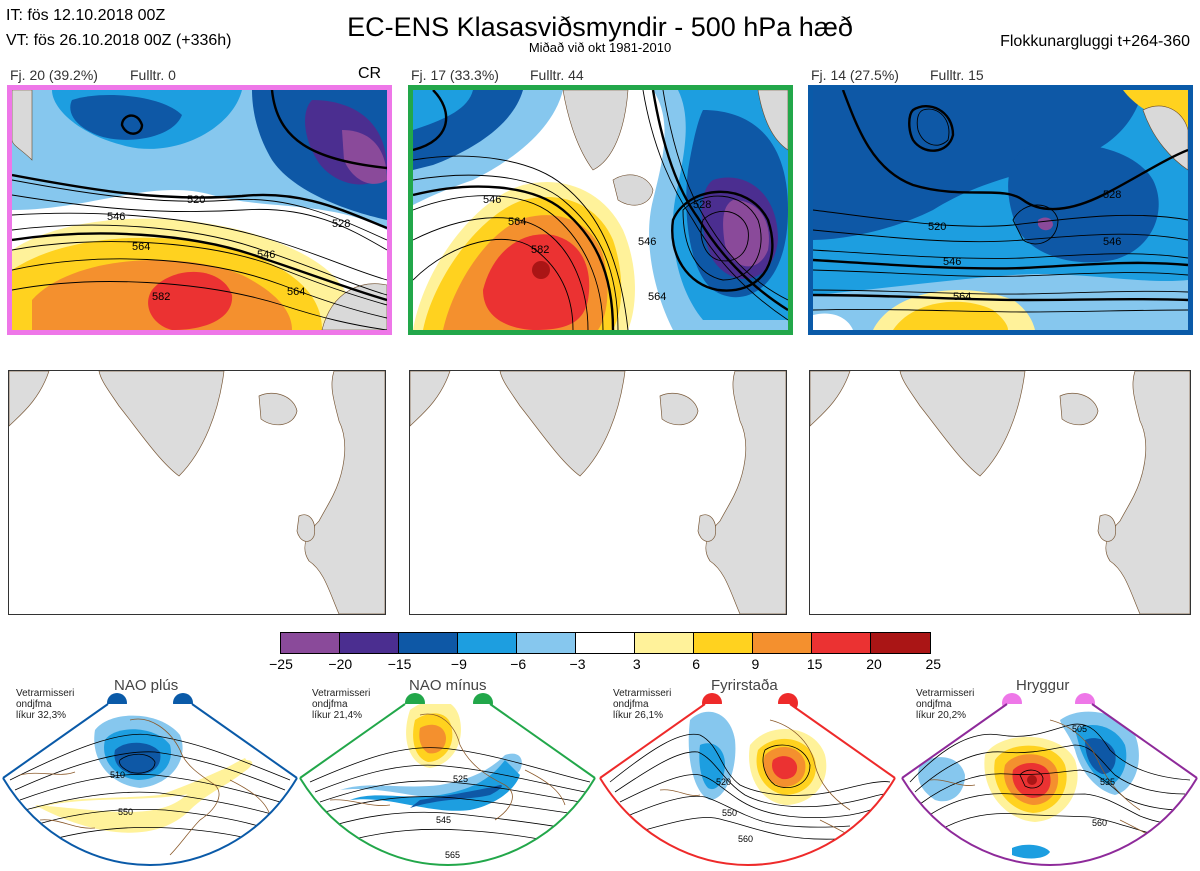 This screenshot has height=871, width=1200. What do you see at coordinates (1107, 782) in the screenshot?
I see `contour-label: 535` at bounding box center [1107, 782].